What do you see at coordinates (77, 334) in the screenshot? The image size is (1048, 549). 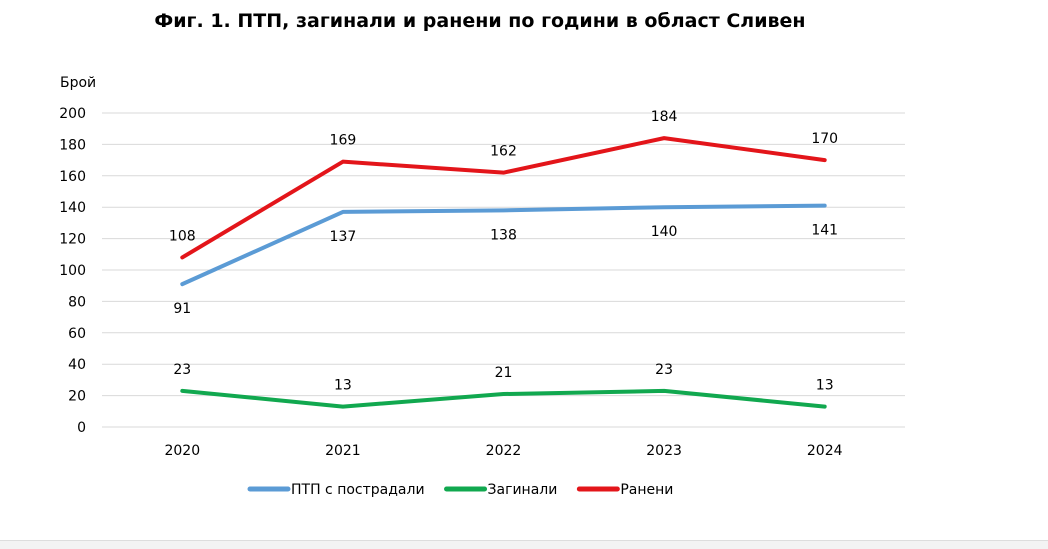 I see `y-tick-label: 60` at bounding box center [77, 334].